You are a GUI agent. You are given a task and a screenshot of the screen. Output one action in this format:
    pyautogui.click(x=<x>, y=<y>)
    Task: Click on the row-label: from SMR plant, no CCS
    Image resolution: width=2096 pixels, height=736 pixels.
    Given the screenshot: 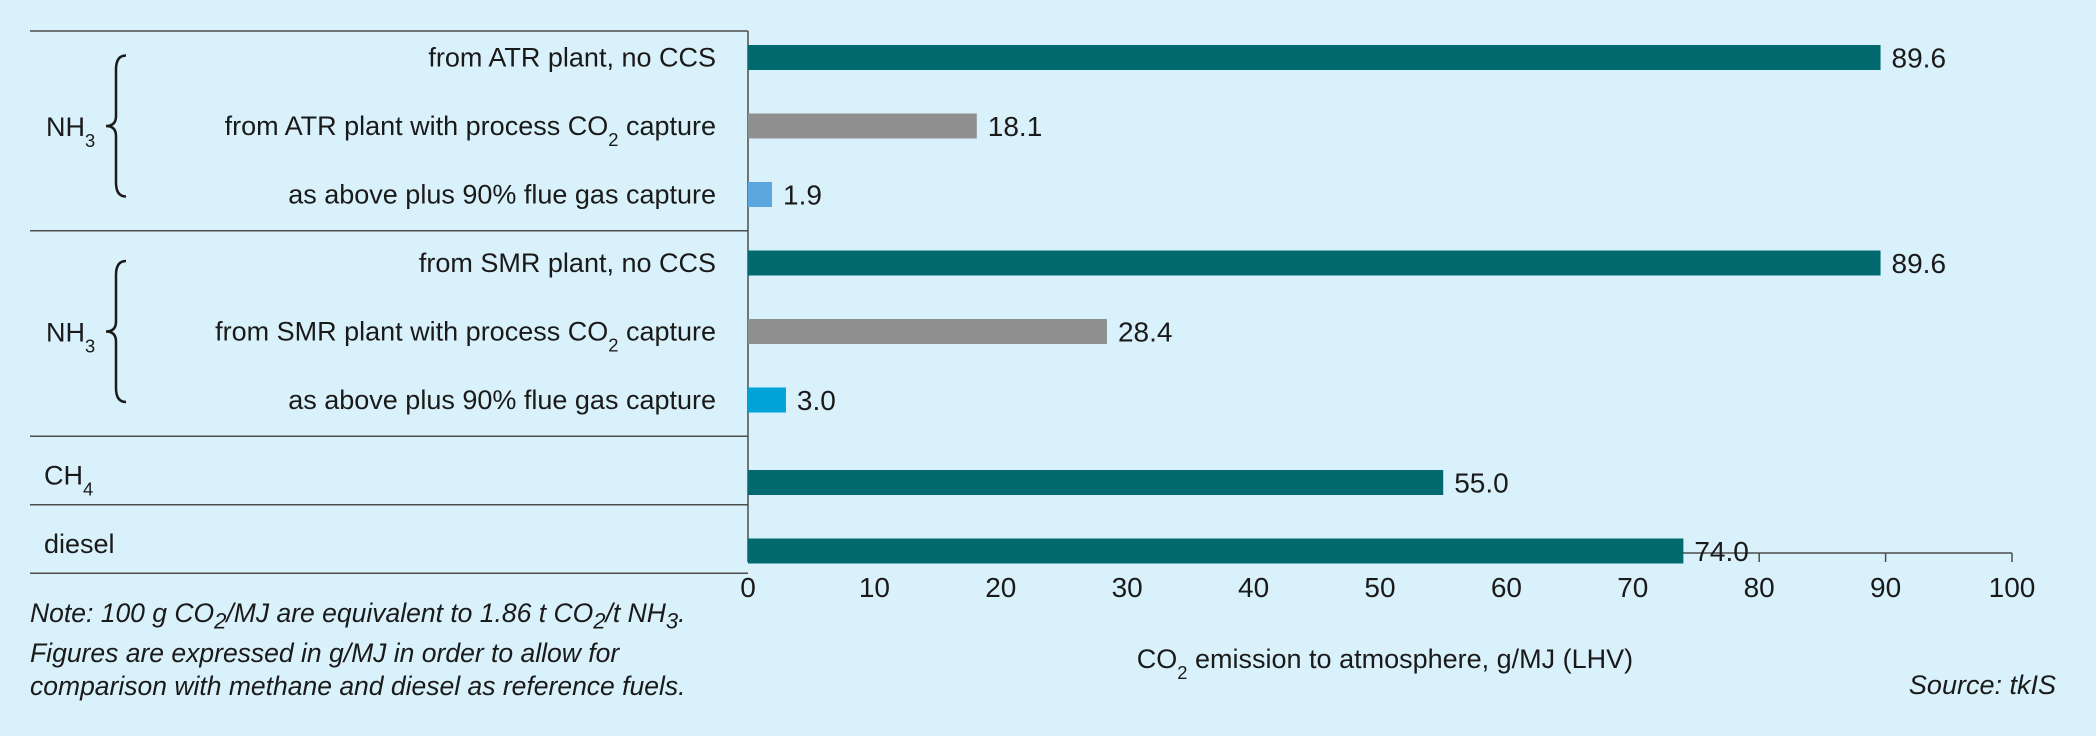 What is the action you would take?
    pyautogui.click(x=567, y=263)
    